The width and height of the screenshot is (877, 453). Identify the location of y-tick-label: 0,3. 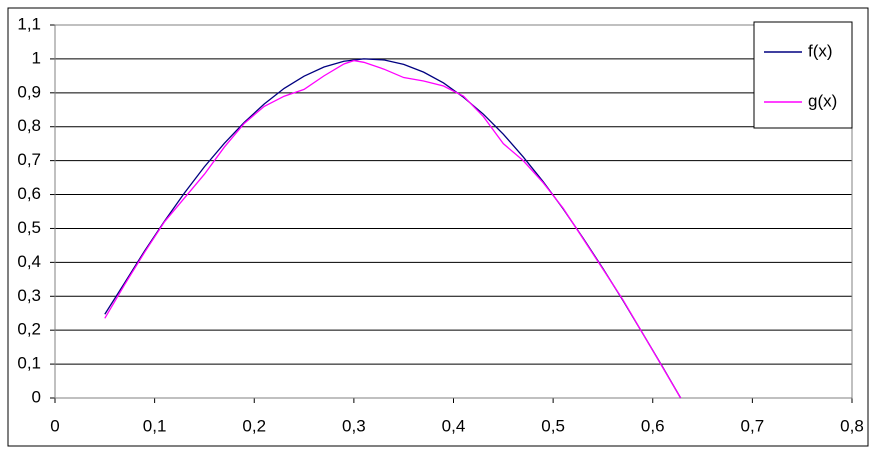
(29, 295).